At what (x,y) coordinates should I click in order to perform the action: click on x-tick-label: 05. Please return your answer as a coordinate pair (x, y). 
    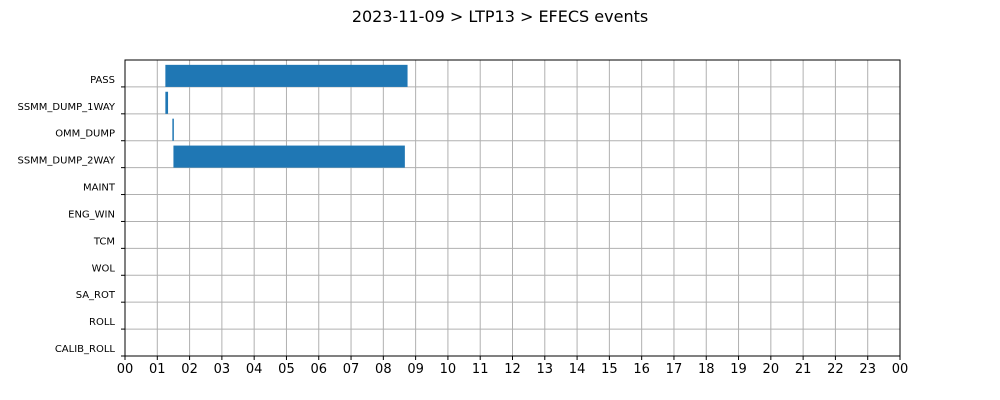
    Looking at the image, I should click on (286, 369).